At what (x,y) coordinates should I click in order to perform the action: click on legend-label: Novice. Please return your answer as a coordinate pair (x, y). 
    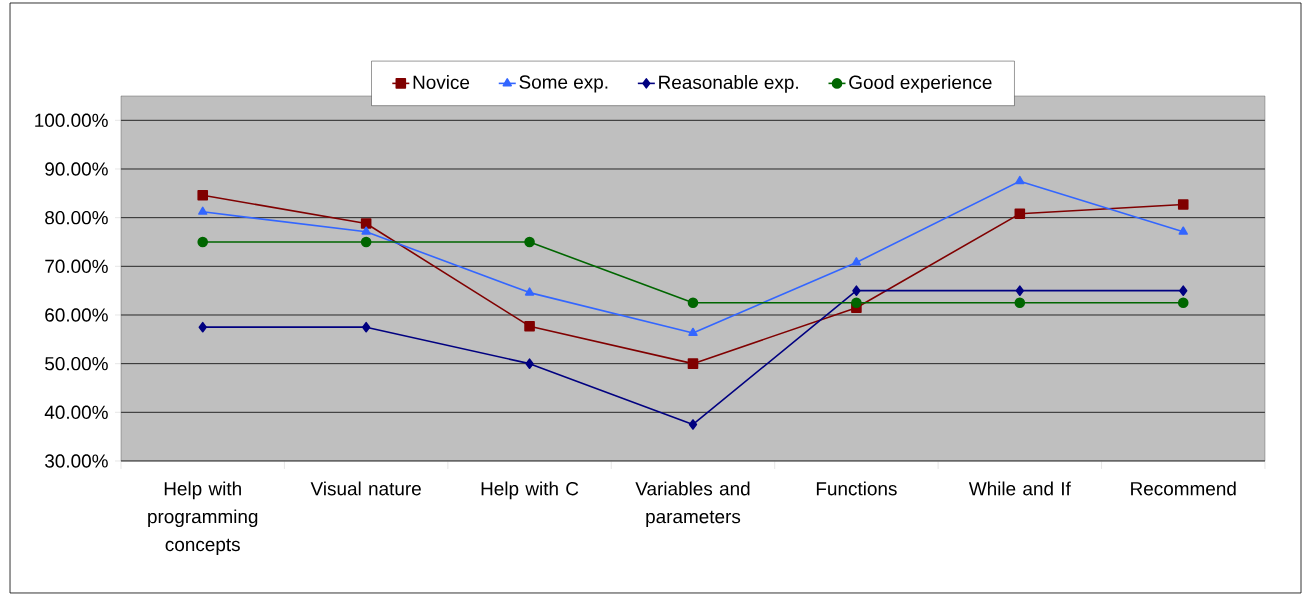
    Looking at the image, I should click on (441, 82).